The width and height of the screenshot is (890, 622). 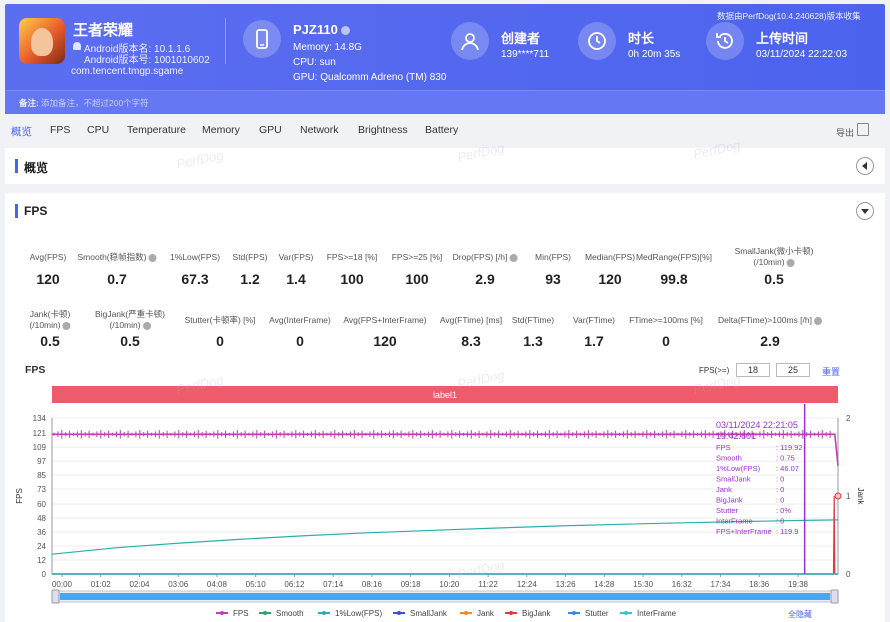 What do you see at coordinates (445, 166) in the screenshot?
I see `overview-panel: 概览` at bounding box center [445, 166].